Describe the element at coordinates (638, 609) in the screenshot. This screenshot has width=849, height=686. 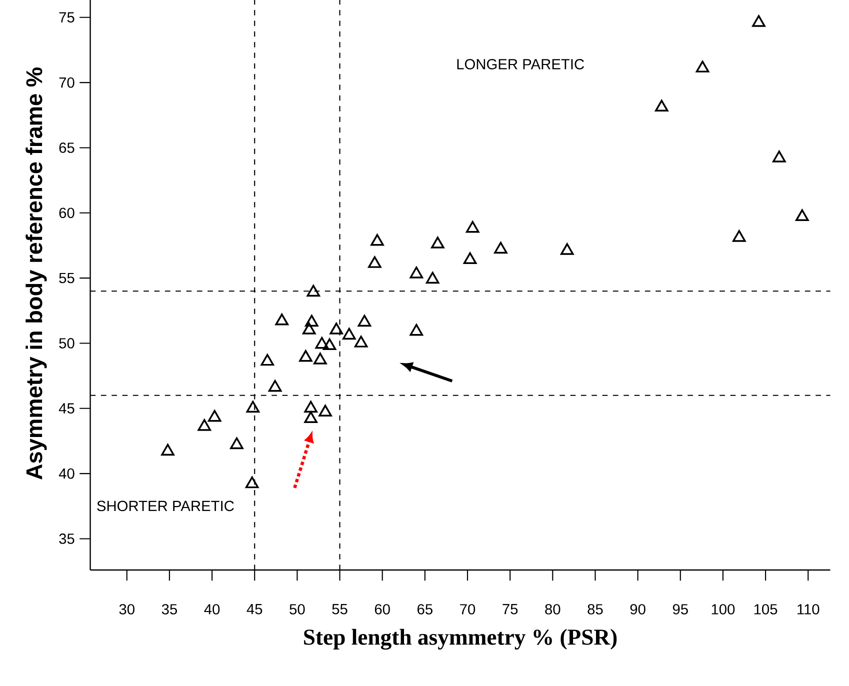
I see `x-tick-label: 90` at that location.